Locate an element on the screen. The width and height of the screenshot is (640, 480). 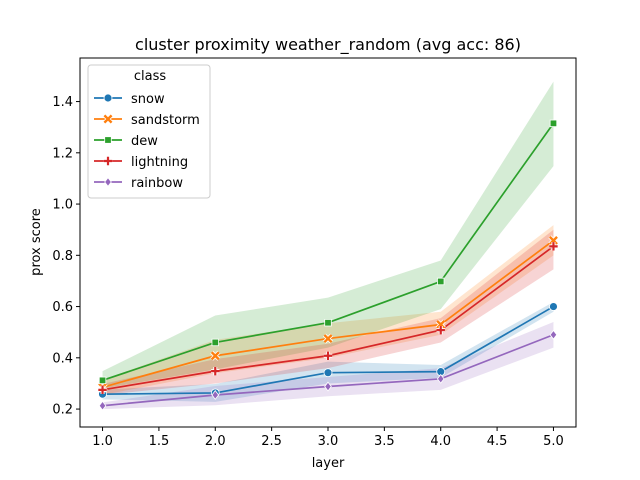
y-tick-label: 1.2 is located at coordinates (62, 153).